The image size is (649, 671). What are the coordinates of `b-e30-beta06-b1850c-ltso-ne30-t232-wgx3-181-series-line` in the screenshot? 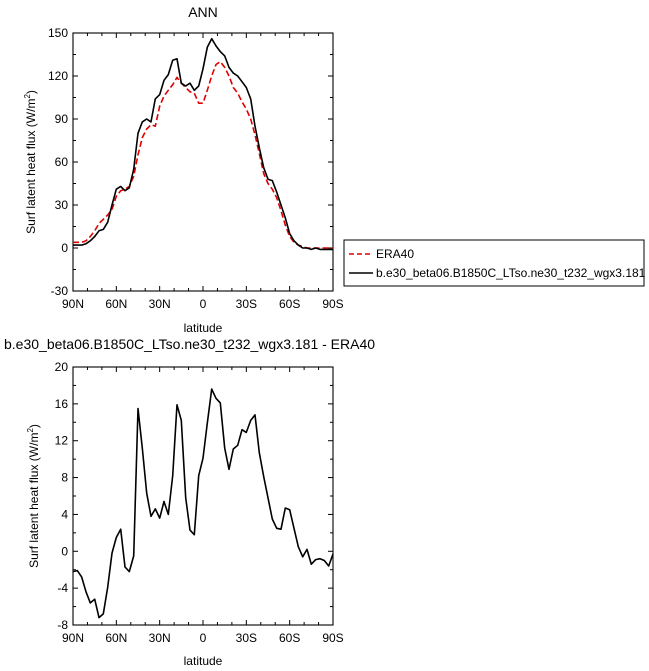 It's located at (203, 144).